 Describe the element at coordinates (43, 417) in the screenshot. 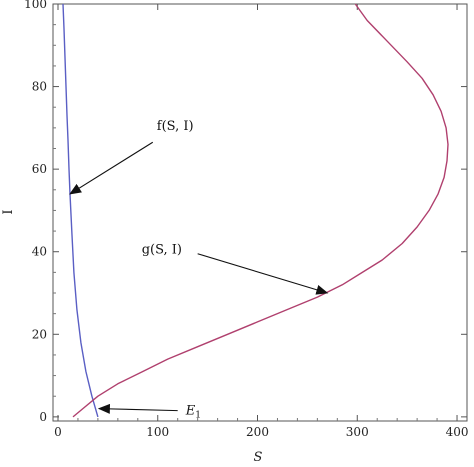

I see `y-tick-label-0: 0` at that location.